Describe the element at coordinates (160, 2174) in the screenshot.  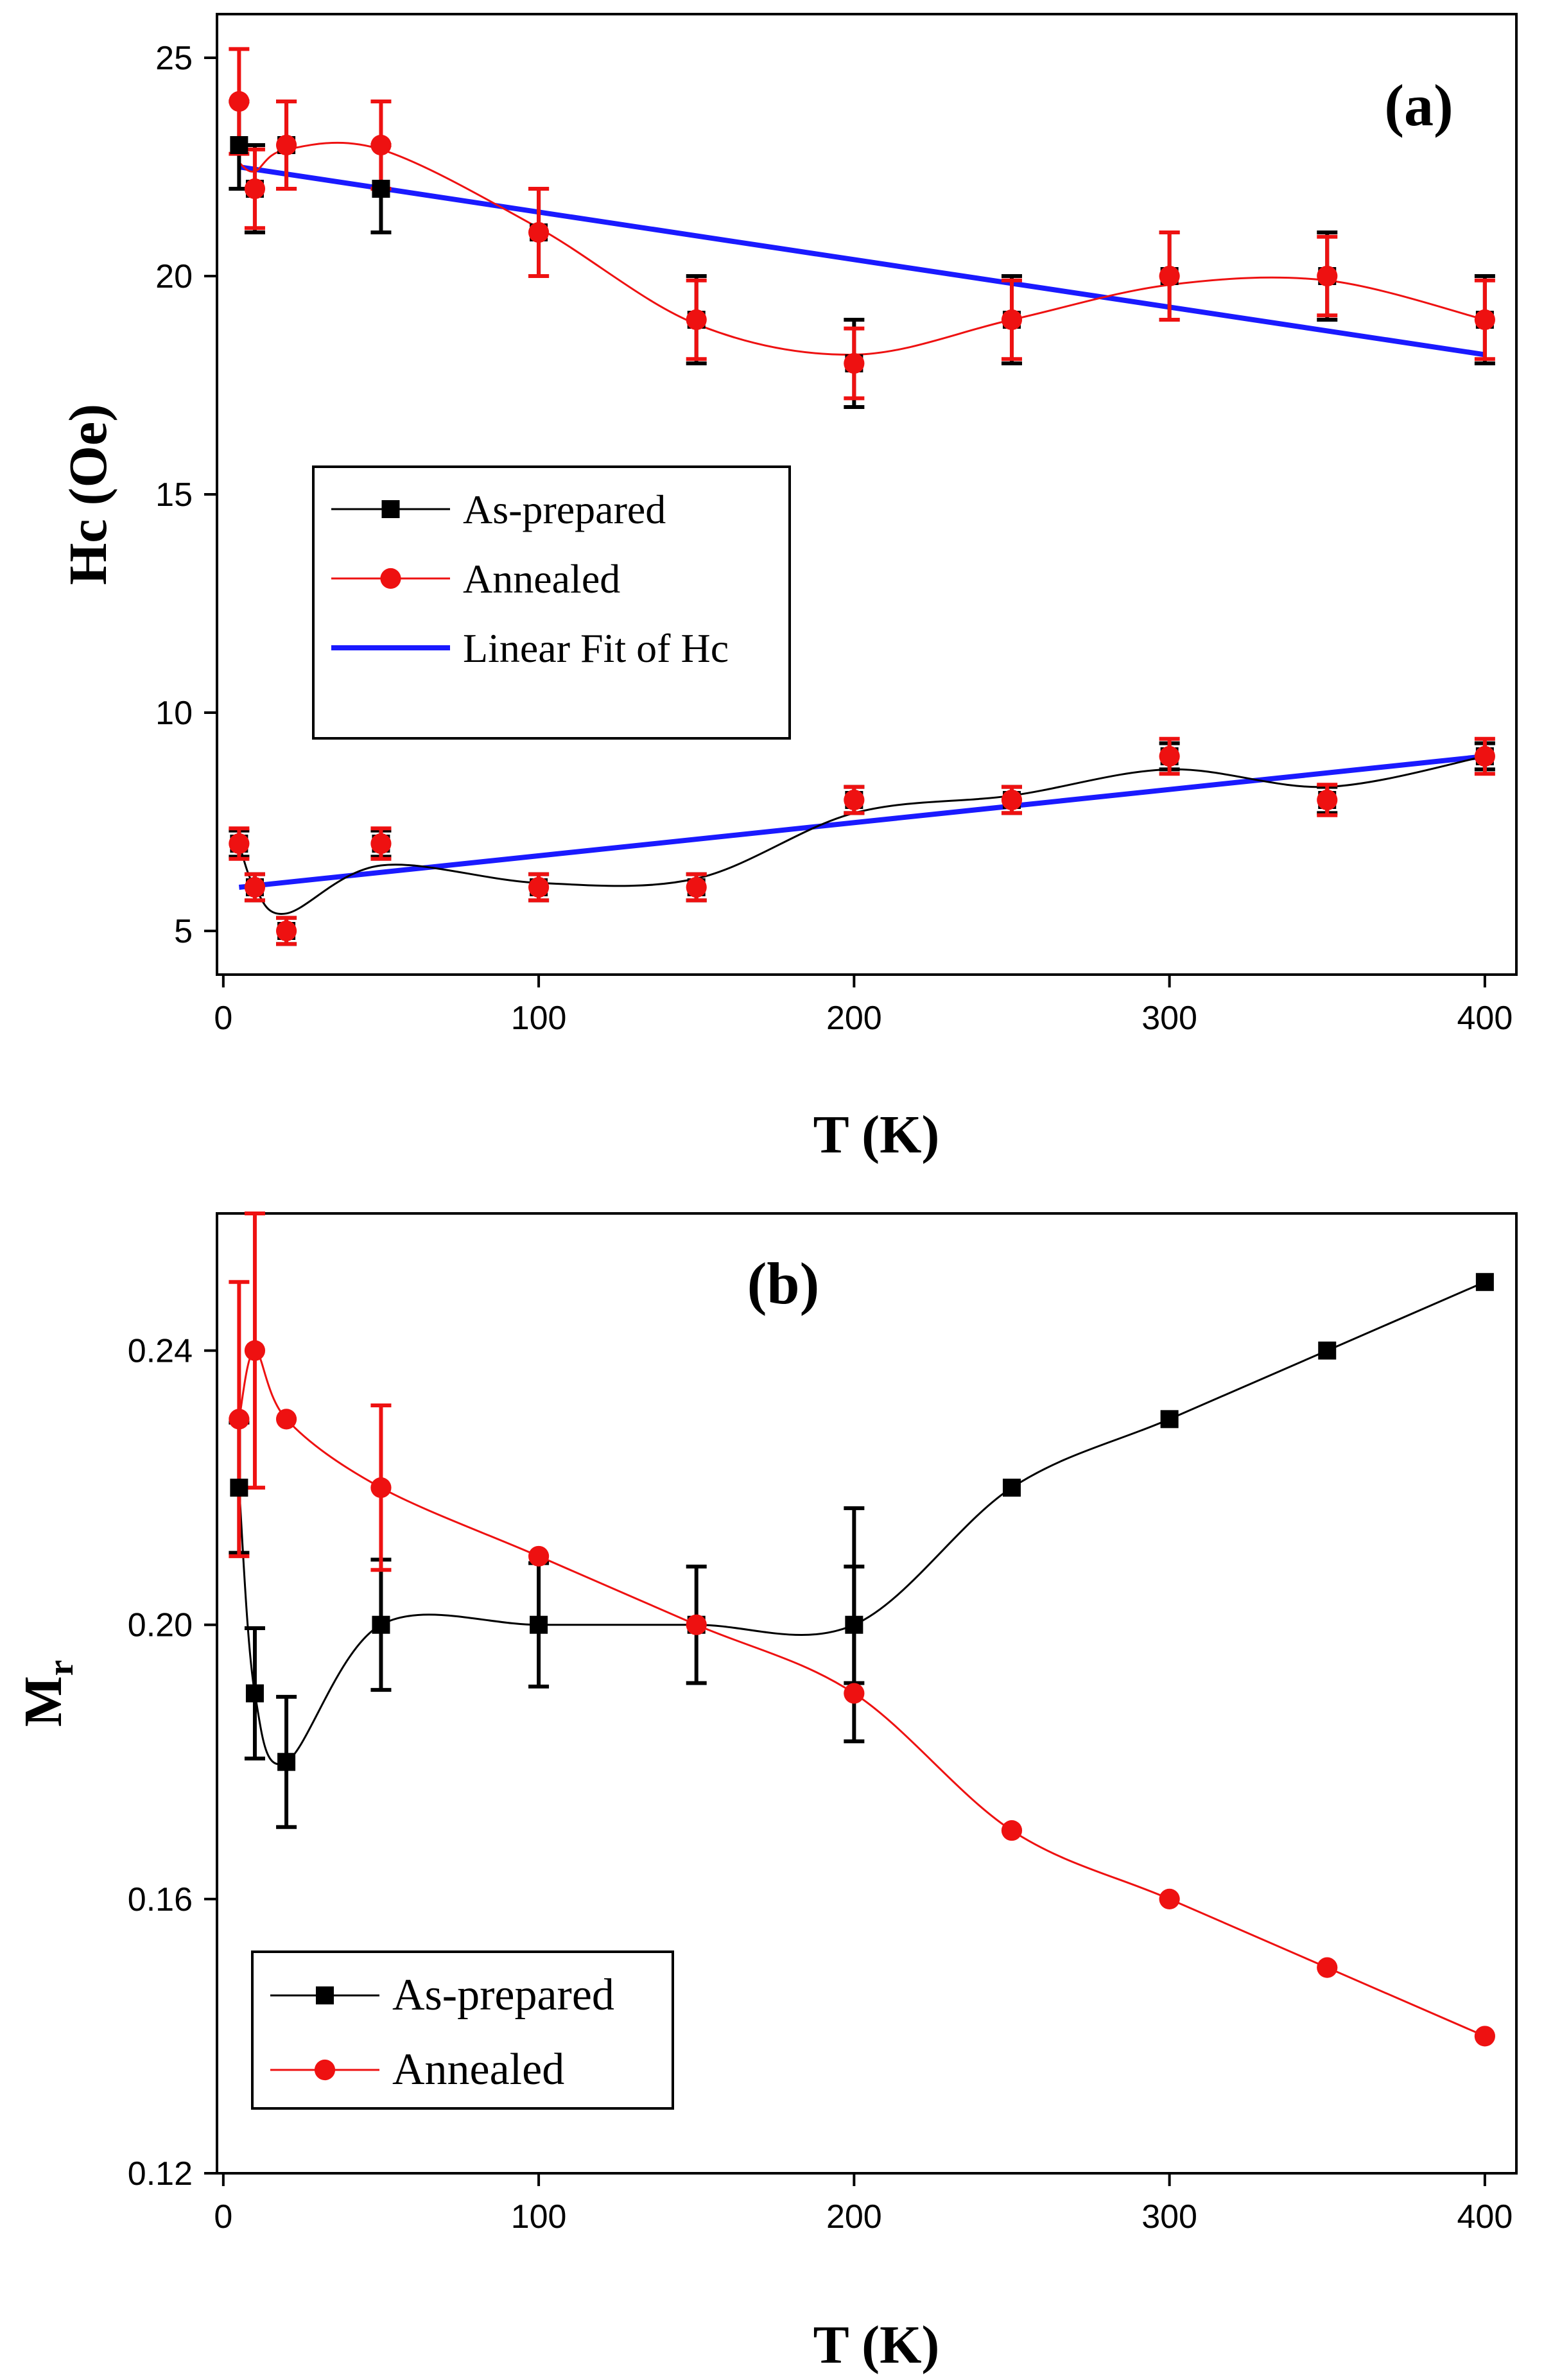
I see `y-tick-label: 0.12` at that location.